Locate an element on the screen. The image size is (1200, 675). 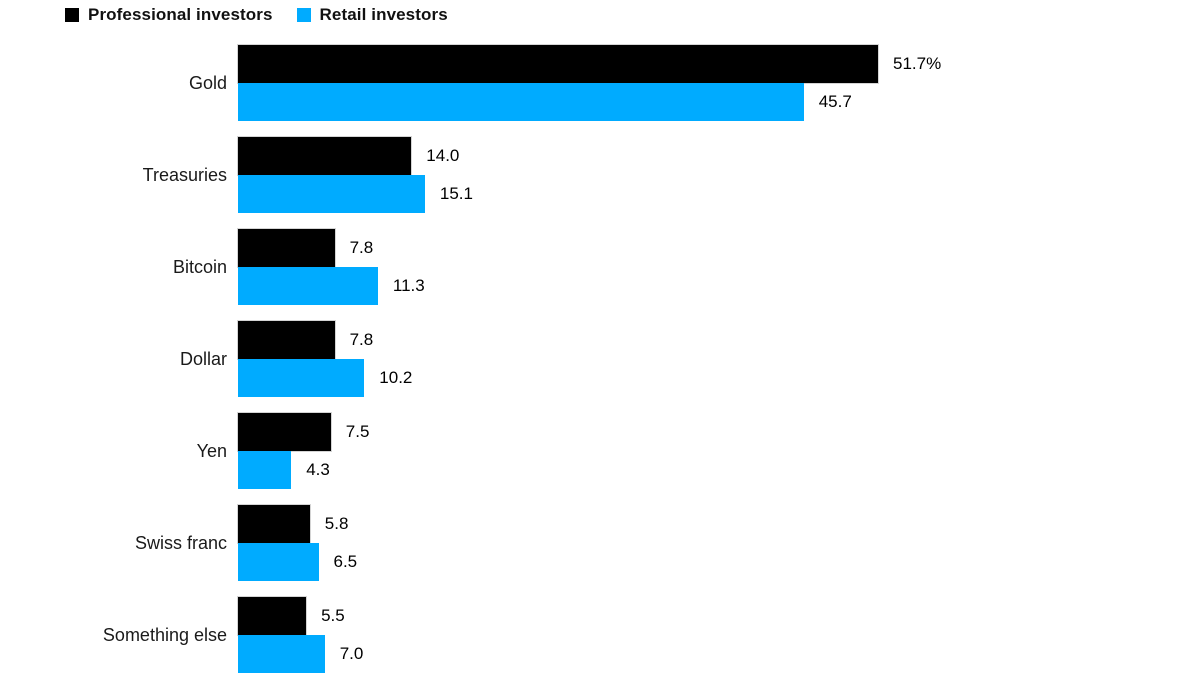
bar-line: 7.5 is located at coordinates (719, 432).